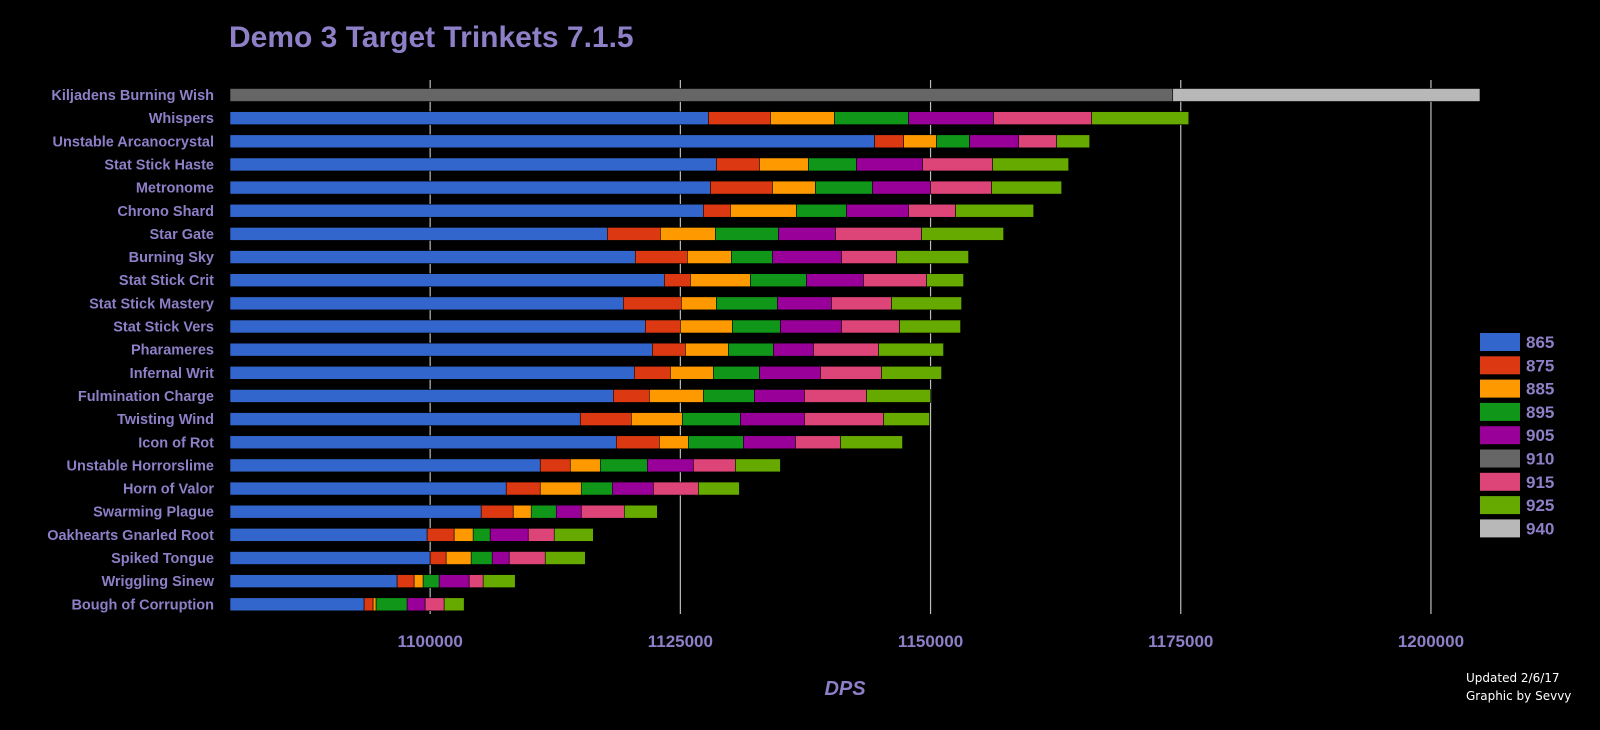 This screenshot has height=730, width=1600. I want to click on category-label: Chrono Shard, so click(165, 212).